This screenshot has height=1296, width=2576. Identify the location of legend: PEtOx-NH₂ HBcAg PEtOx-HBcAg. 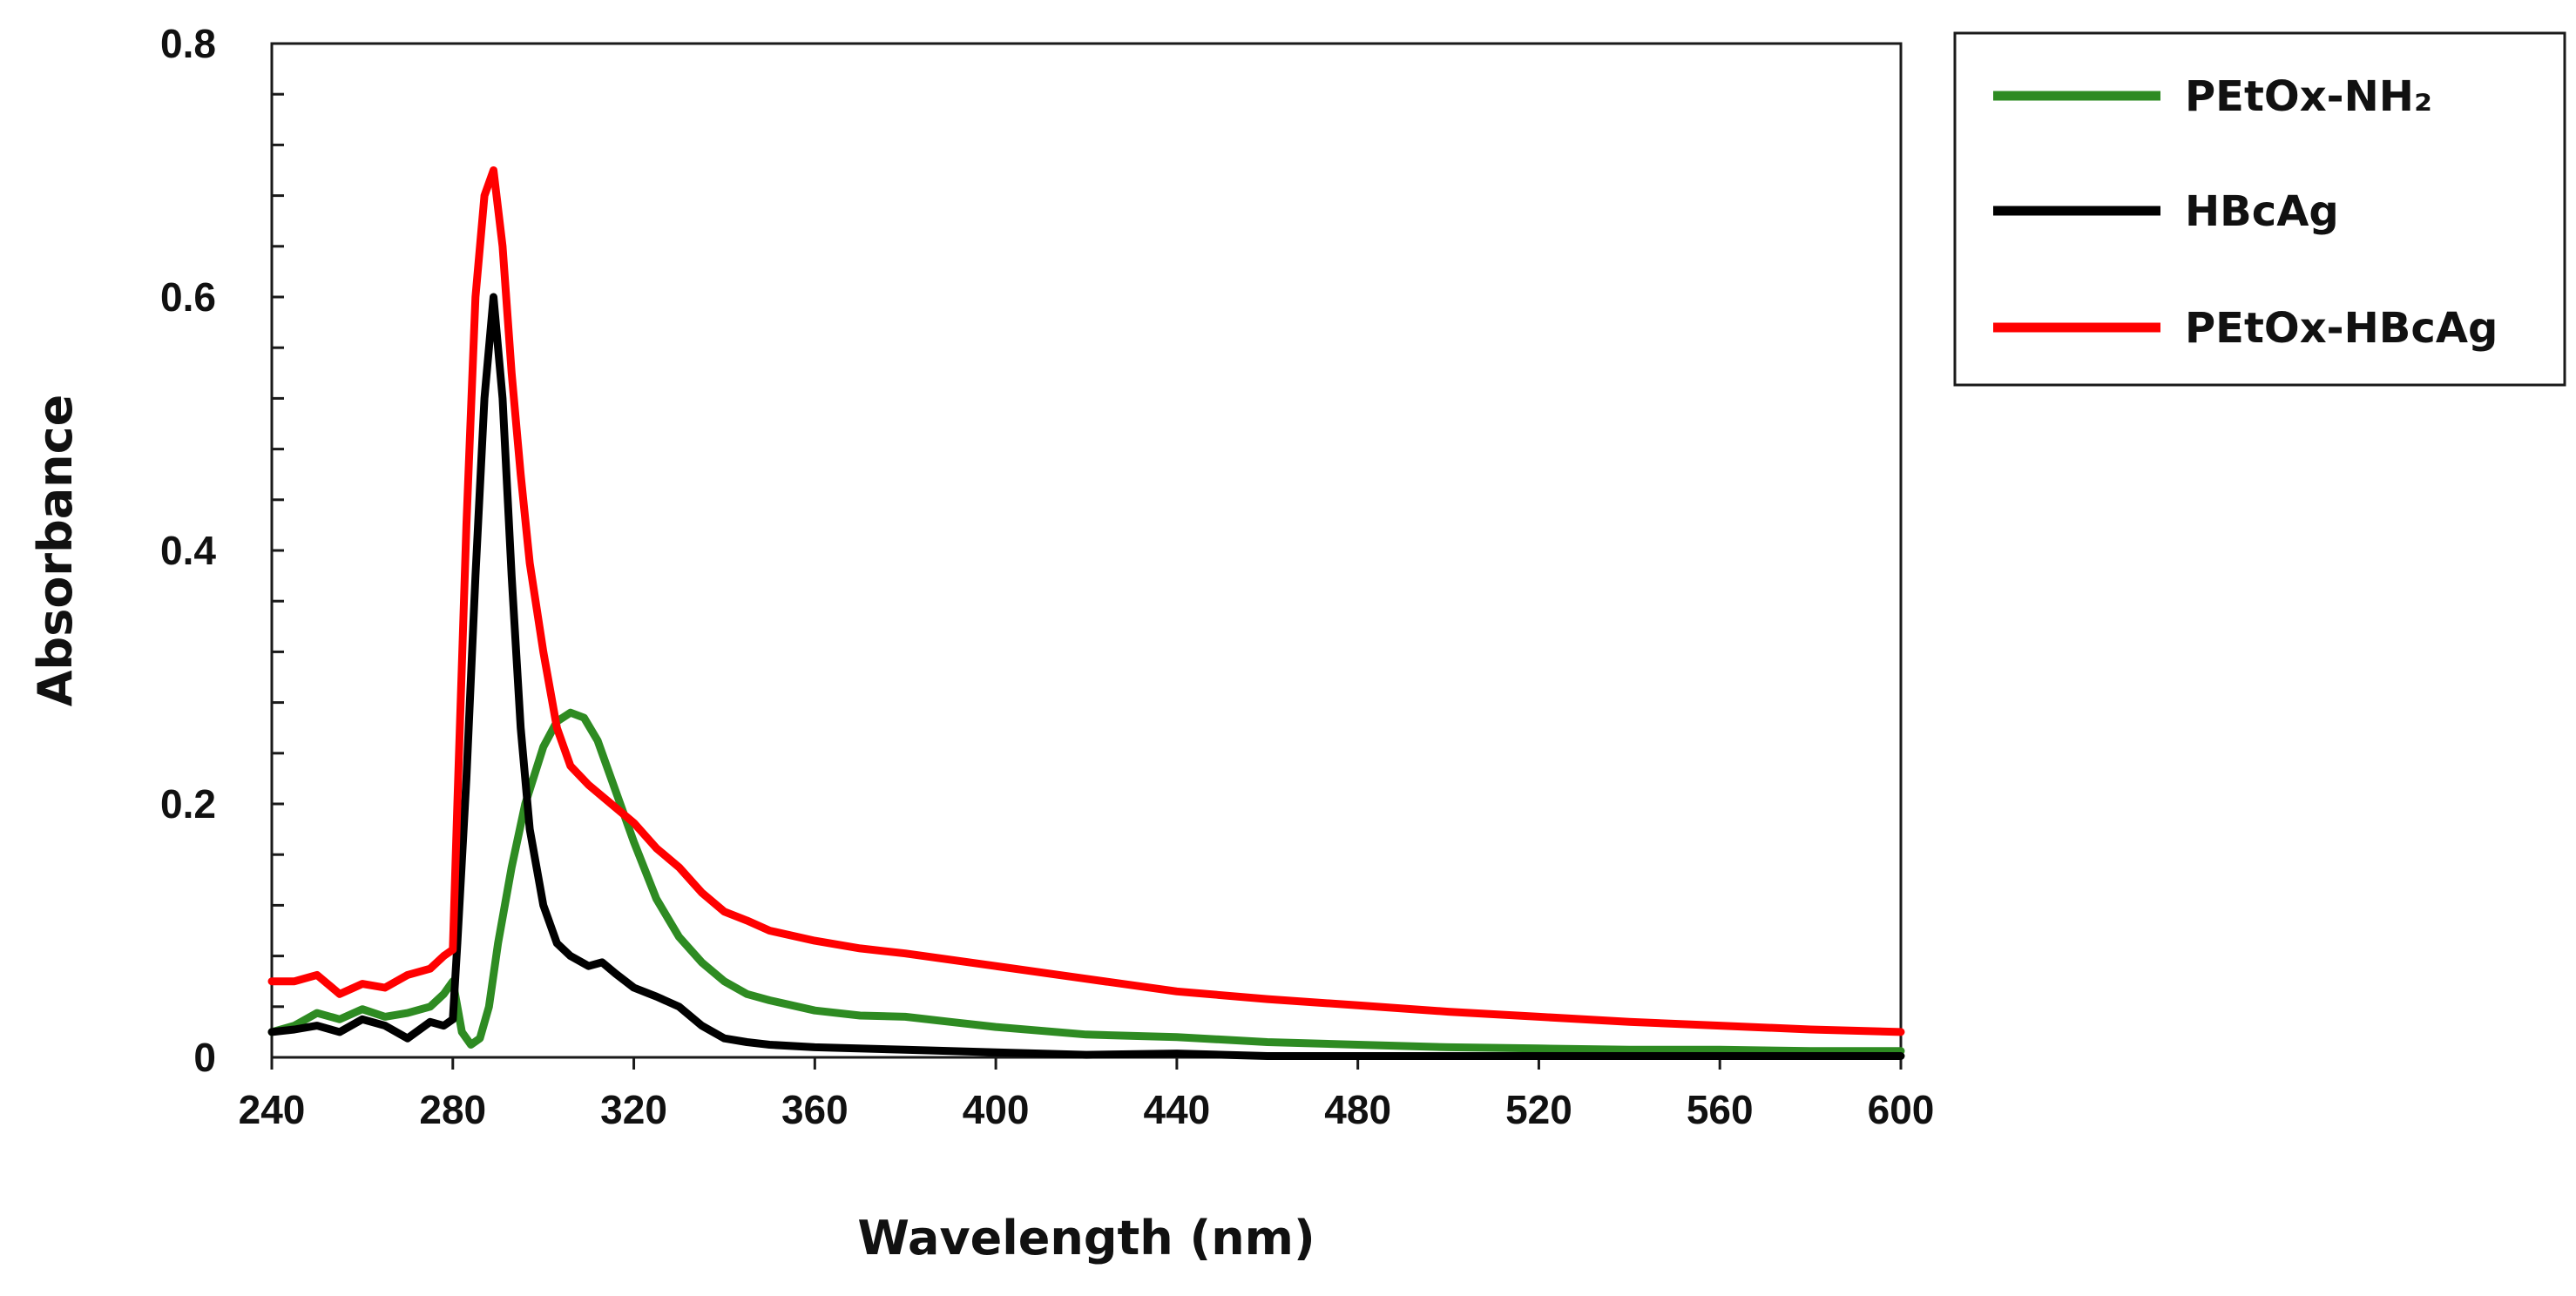
(2259, 209).